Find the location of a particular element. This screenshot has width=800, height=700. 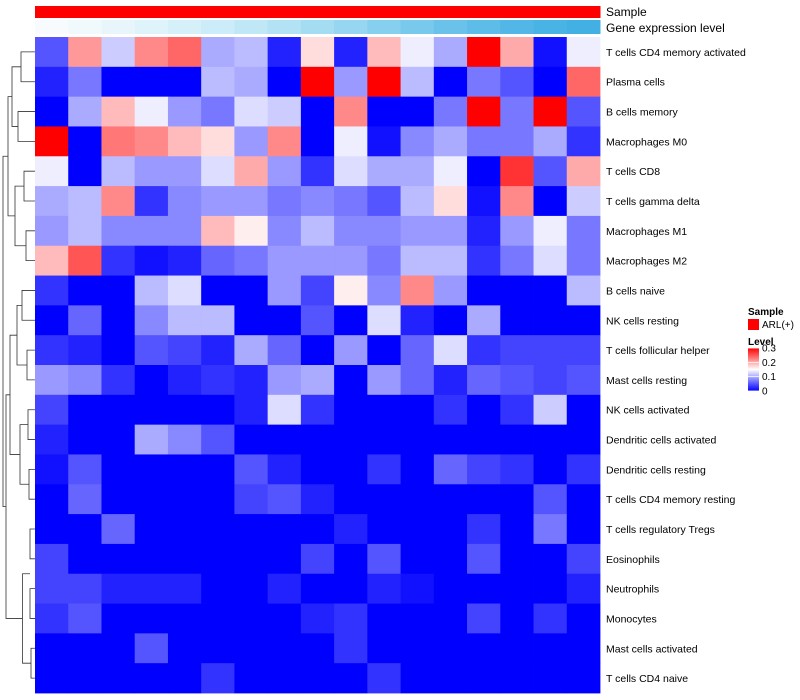

row-label: T cells CD4 memory resting is located at coordinates (670, 500).